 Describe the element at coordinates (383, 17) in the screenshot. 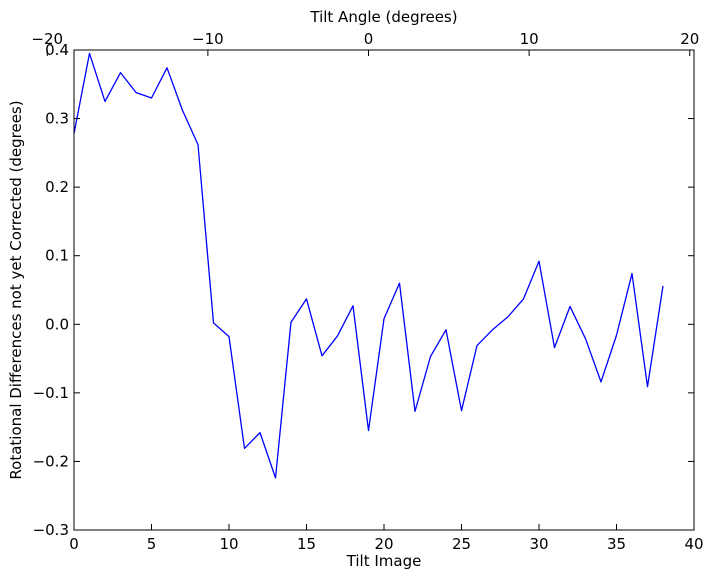

I see `top-x-axis-title: Tilt Angle (degrees)` at that location.